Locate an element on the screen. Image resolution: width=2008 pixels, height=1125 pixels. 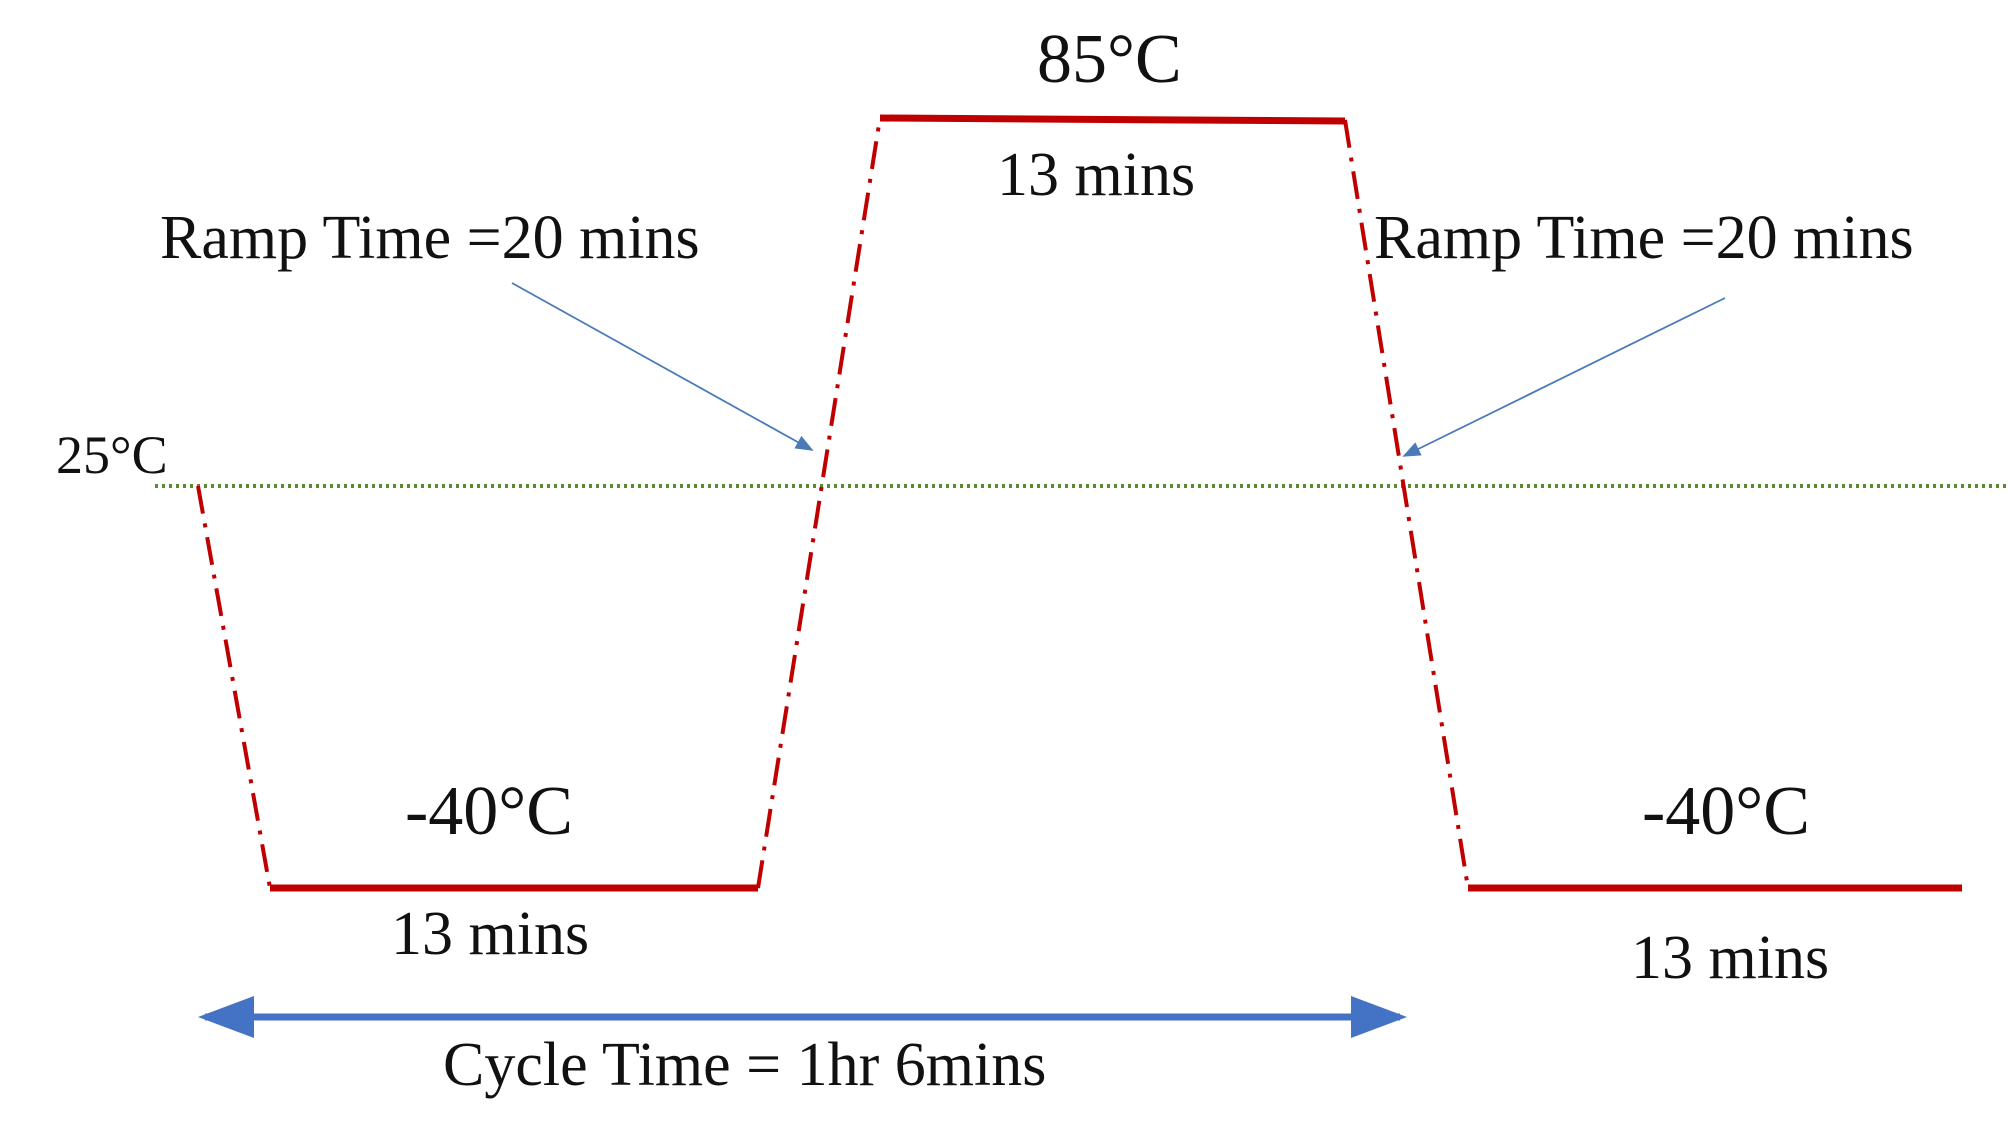
hot-dwell-line is located at coordinates (1112, 119).